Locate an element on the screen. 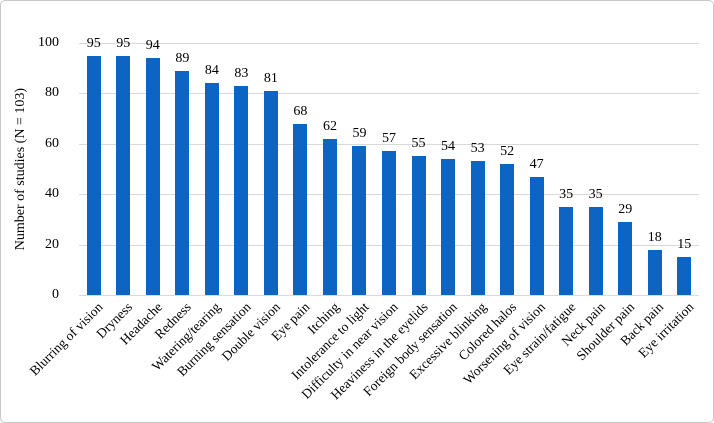 The width and height of the screenshot is (714, 423). bar-value-label: 62 is located at coordinates (329, 126).